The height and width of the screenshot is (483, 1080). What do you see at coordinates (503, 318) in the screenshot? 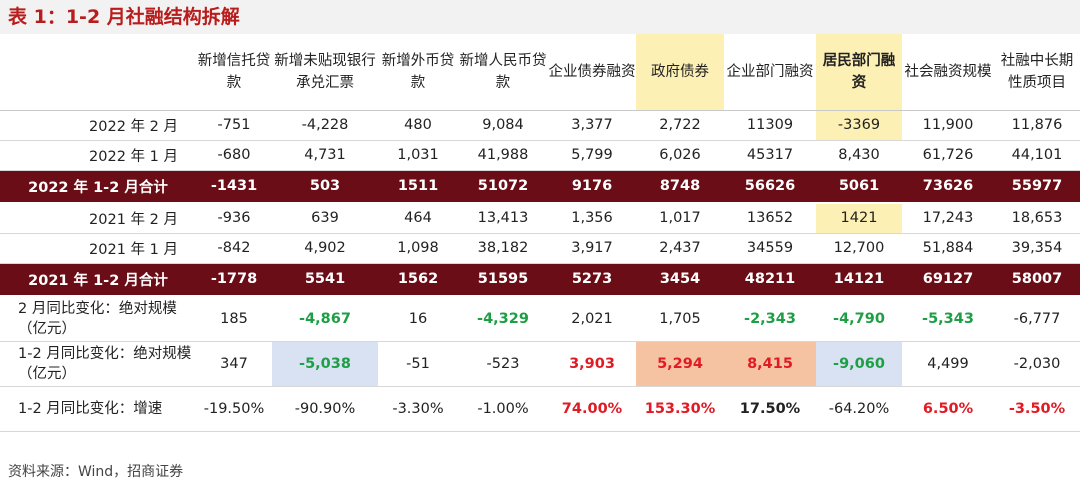
I see `cell: -4,329` at bounding box center [503, 318].